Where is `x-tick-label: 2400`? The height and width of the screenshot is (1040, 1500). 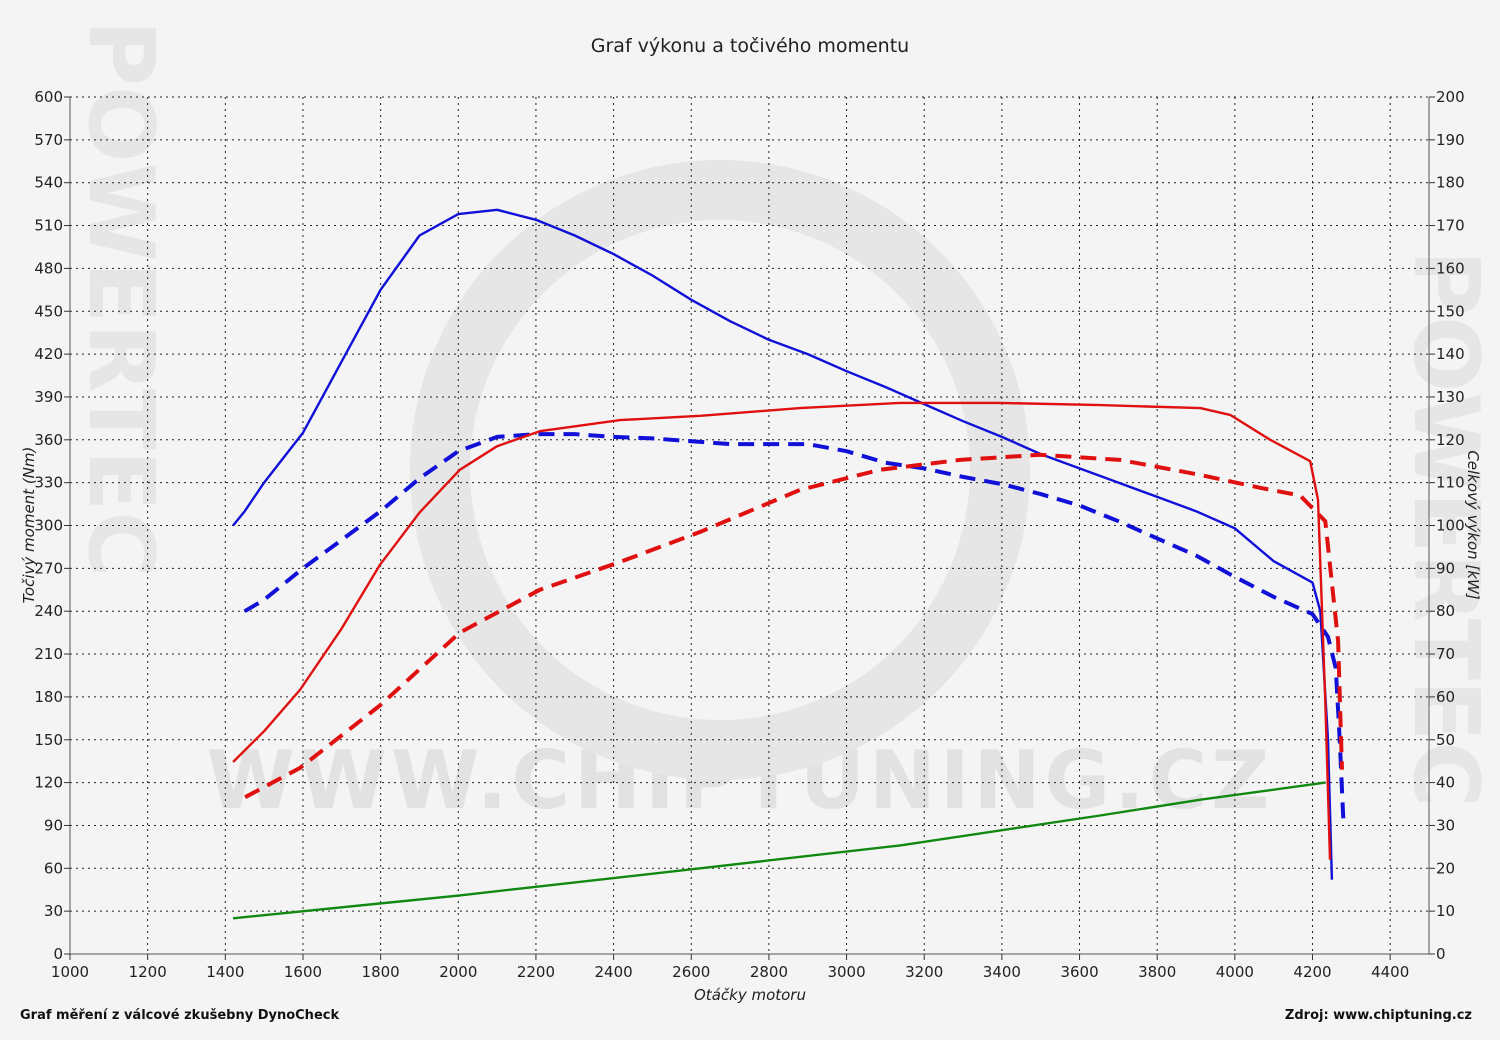
x-tick-label: 2400 is located at coordinates (614, 972).